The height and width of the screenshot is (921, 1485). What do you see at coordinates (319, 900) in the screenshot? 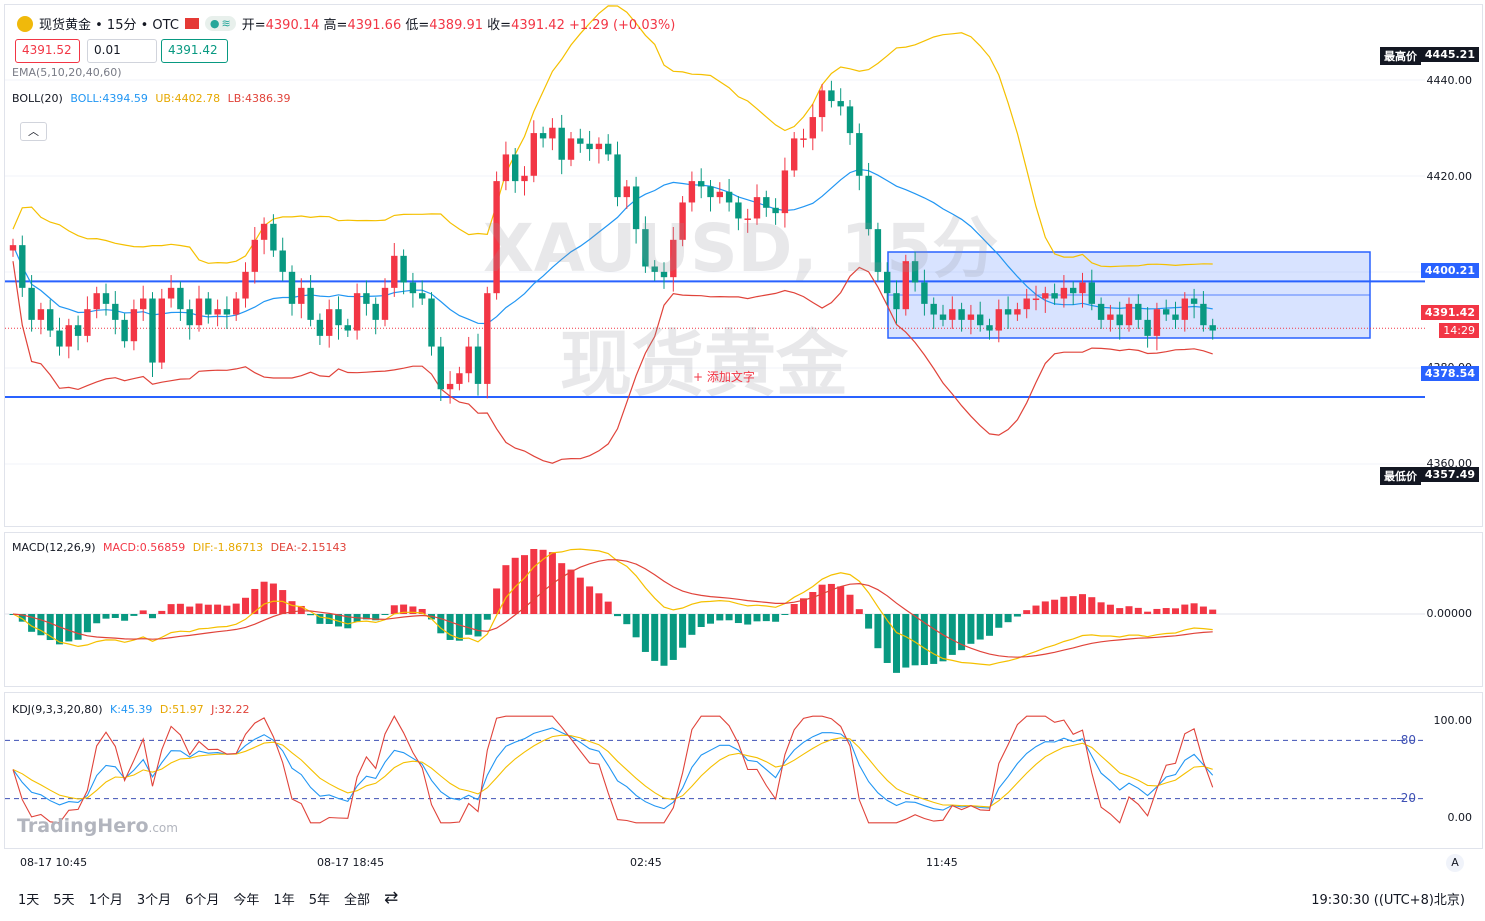
I see `range-5y: 5年` at bounding box center [319, 900].